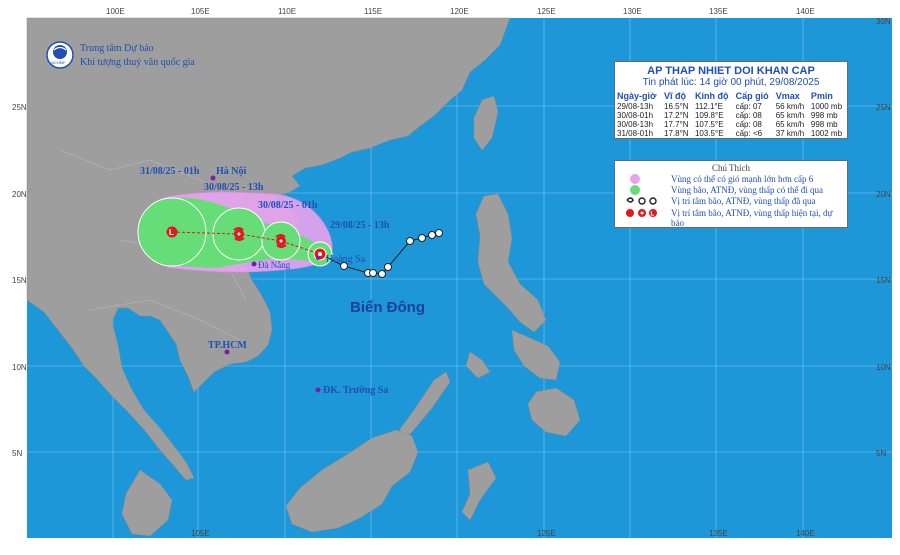 Image resolution: width=900 pixels, height=555 pixels. Describe the element at coordinates (805, 533) in the screenshot. I see `lon-label-bottom: 140E` at that location.